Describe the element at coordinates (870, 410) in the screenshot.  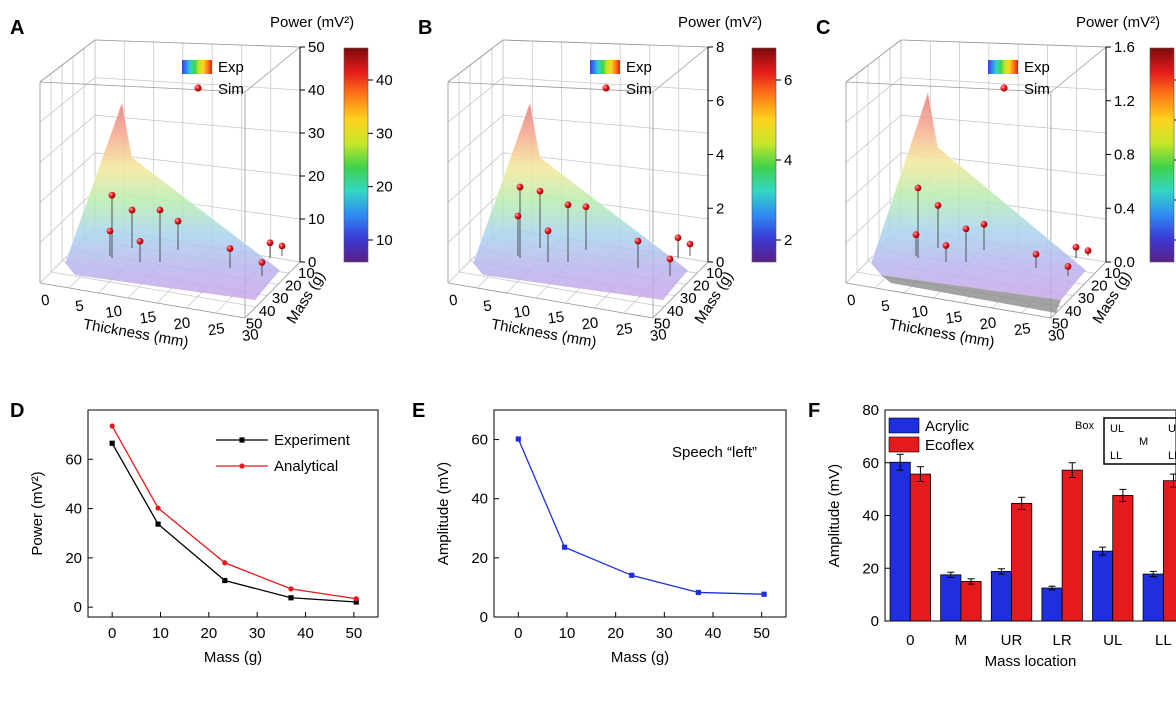
I see `y-tick-label: 80` at that location.